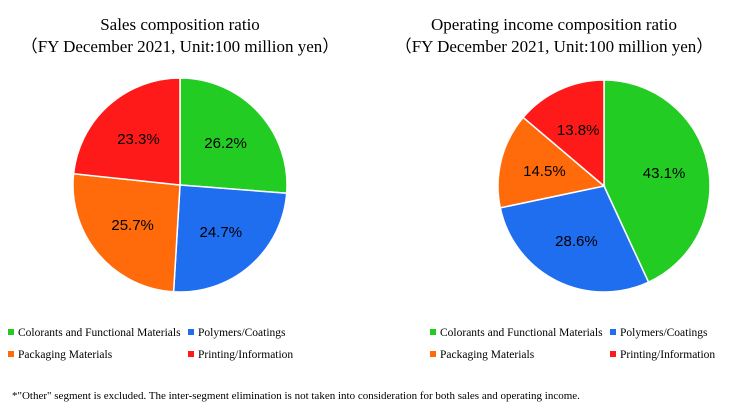 The width and height of the screenshot is (738, 414). I want to click on income-slice-label-0: 43.1%, so click(664, 173).